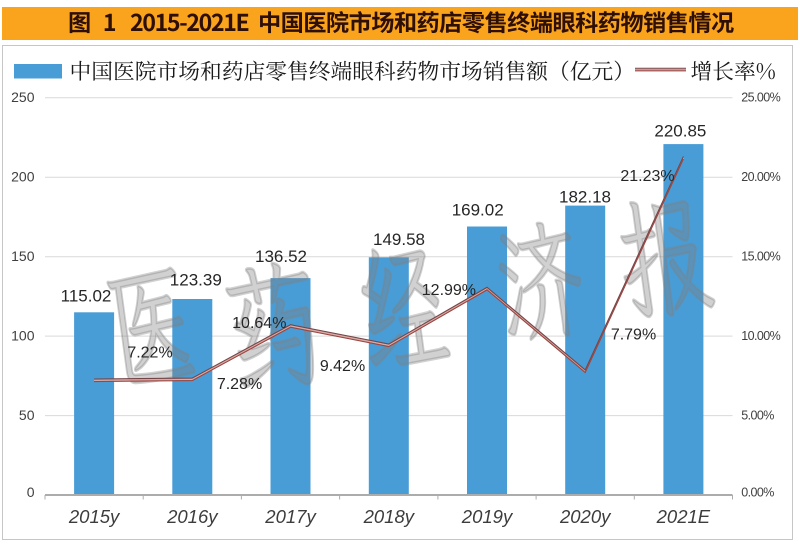 This screenshot has width=800, height=550. I want to click on svg-text: 5.00%, so click(757, 415).